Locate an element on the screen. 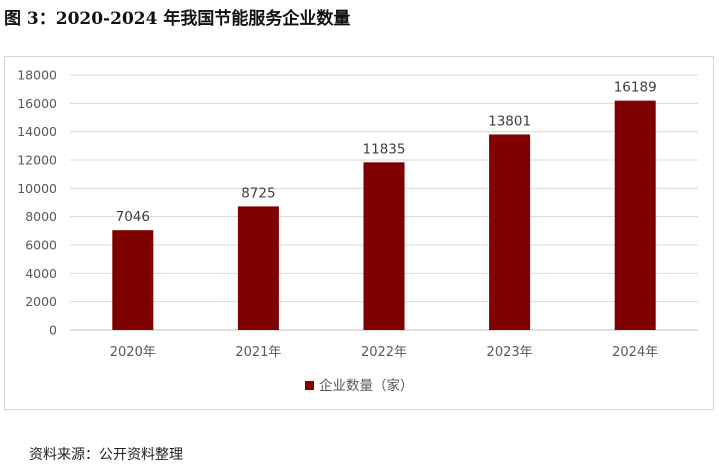 This screenshot has height=465, width=719. source-note: 资料来源：公开资料整理 is located at coordinates (106, 455).